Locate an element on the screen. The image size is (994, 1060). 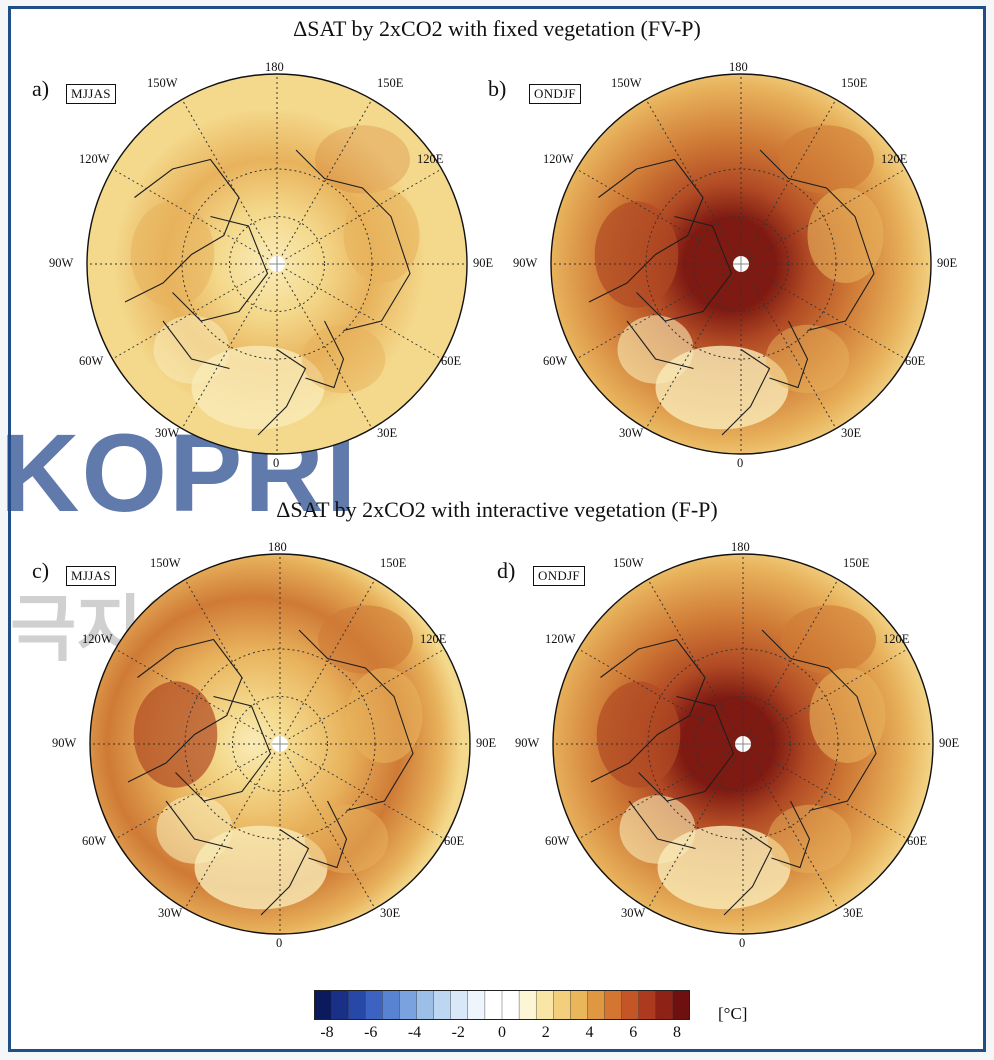
season-label: MJJAS is located at coordinates (91, 94).